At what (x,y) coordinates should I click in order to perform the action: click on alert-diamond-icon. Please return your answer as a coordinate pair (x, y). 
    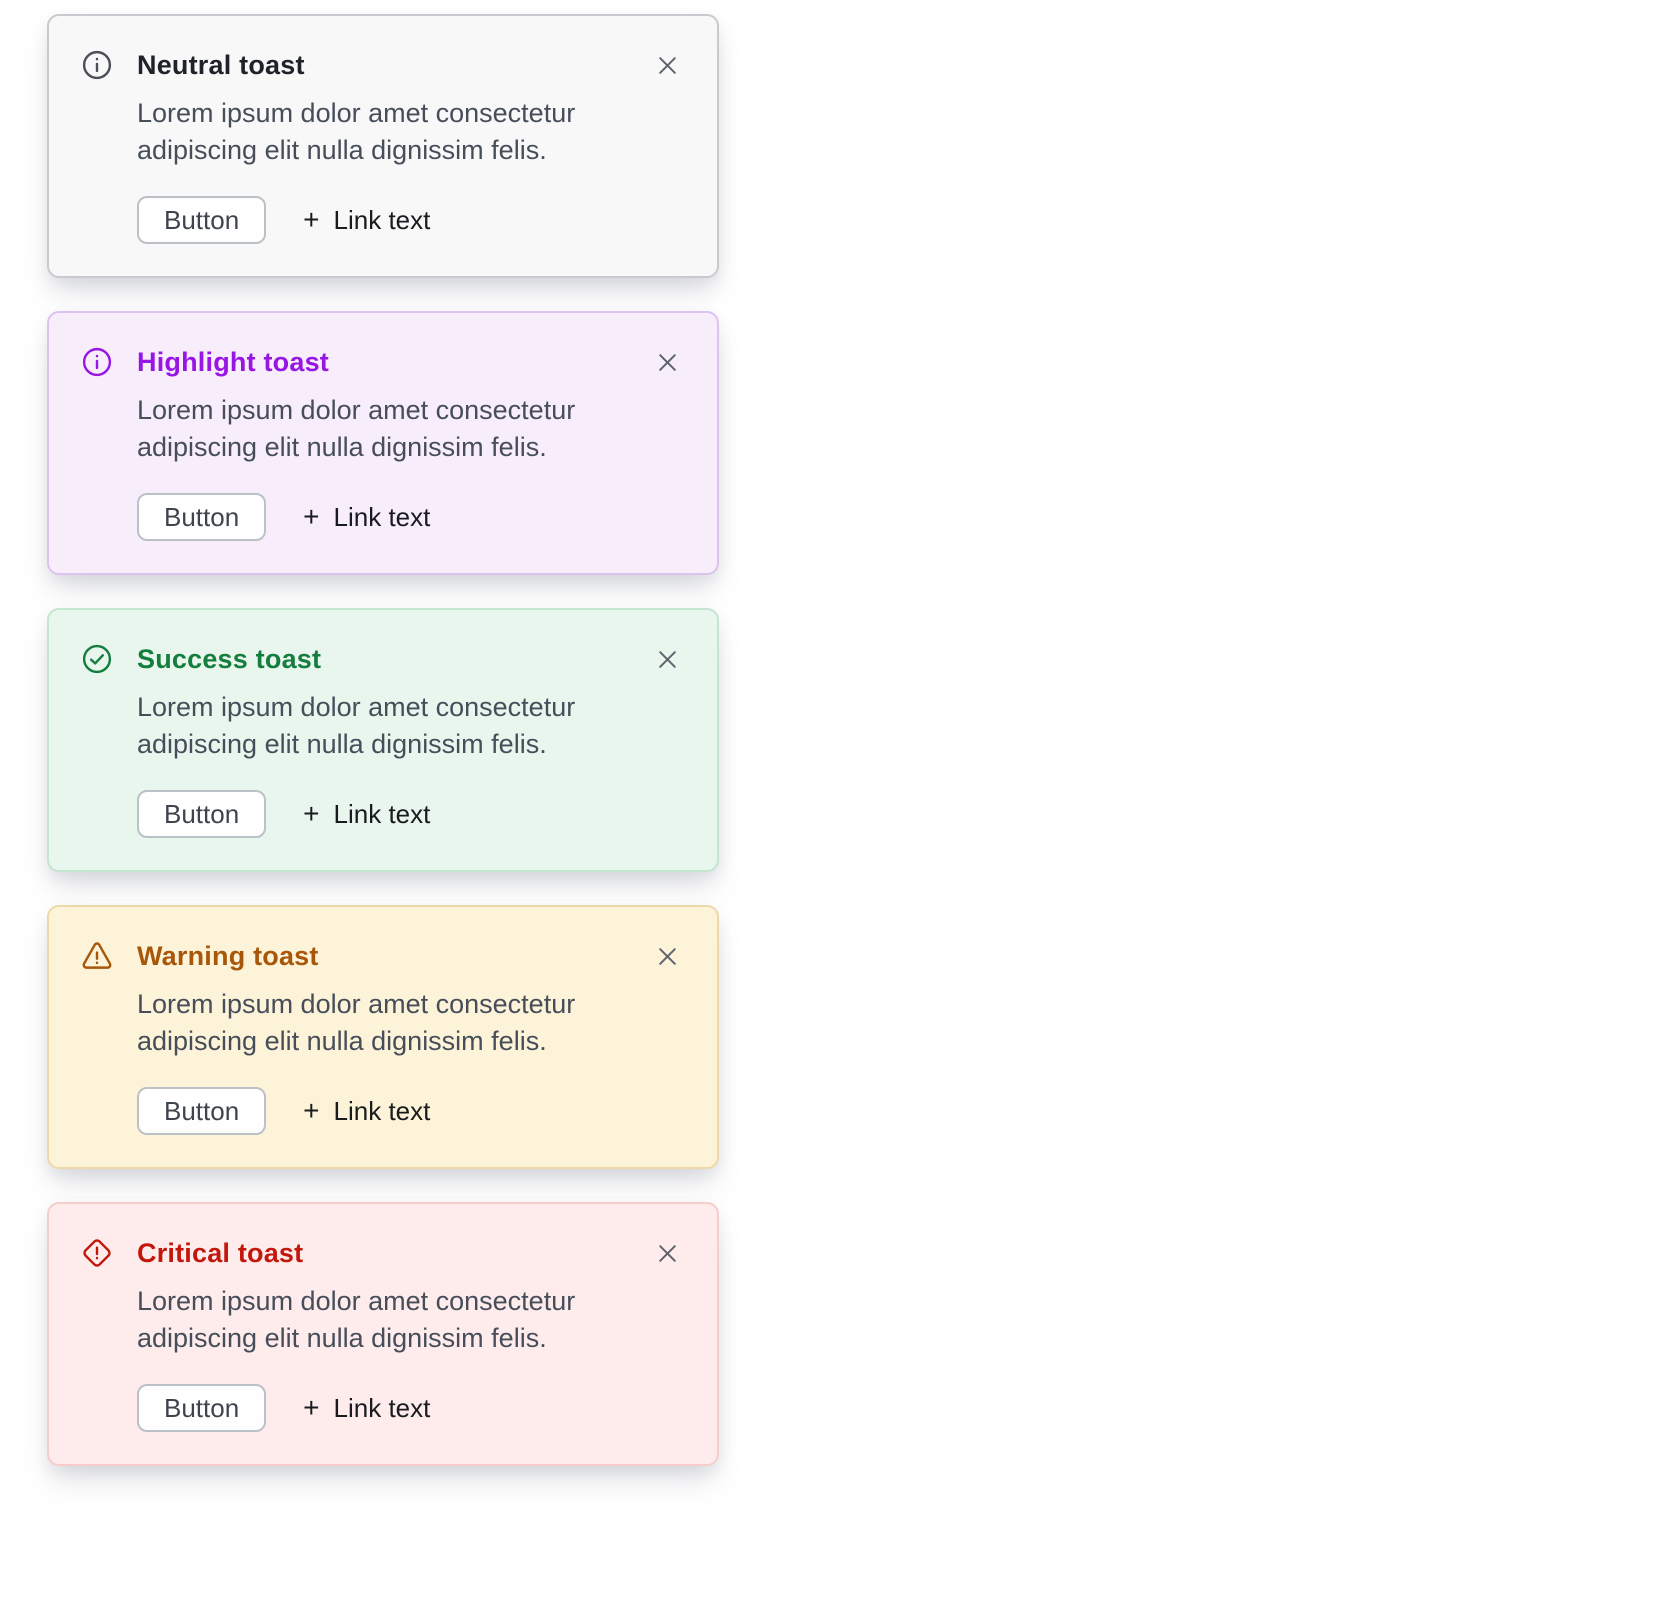
    Looking at the image, I should click on (97, 1253).